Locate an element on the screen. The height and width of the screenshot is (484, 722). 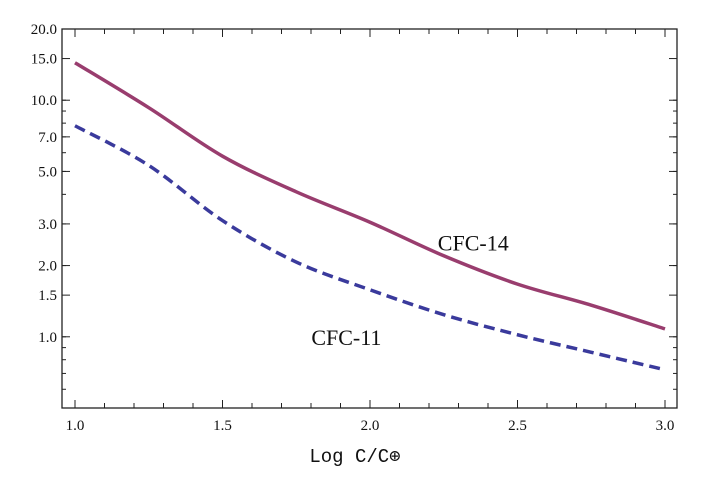
x-tick-label: 2.5 is located at coordinates (517, 426).